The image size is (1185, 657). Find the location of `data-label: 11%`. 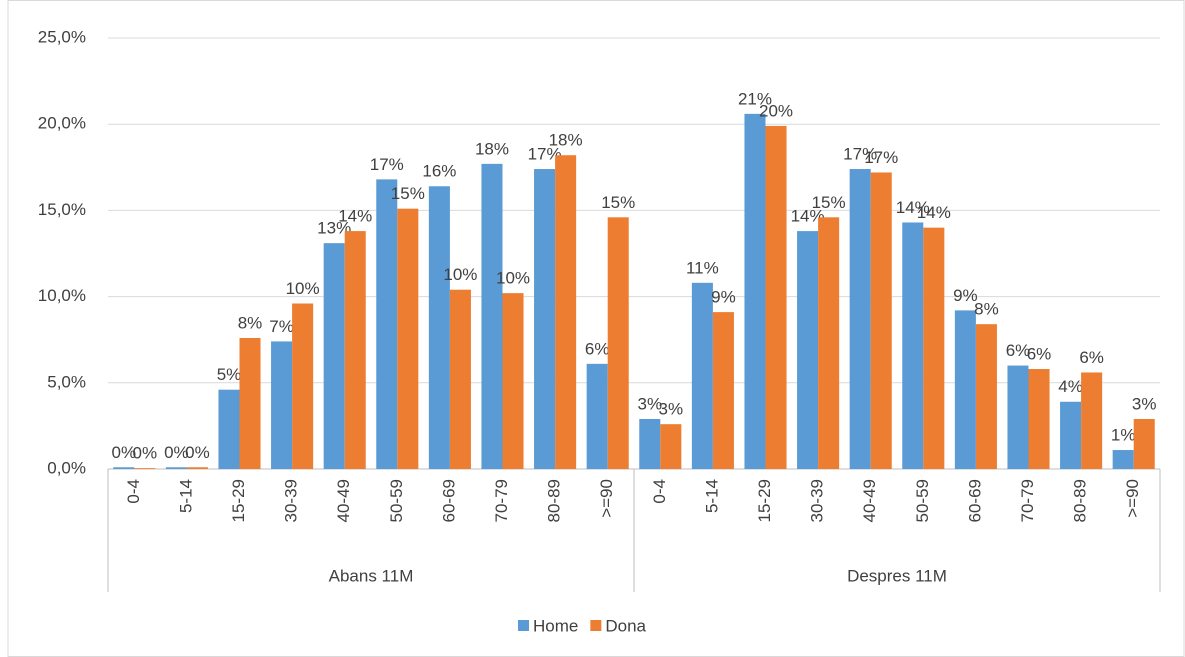

data-label: 11% is located at coordinates (702, 267).